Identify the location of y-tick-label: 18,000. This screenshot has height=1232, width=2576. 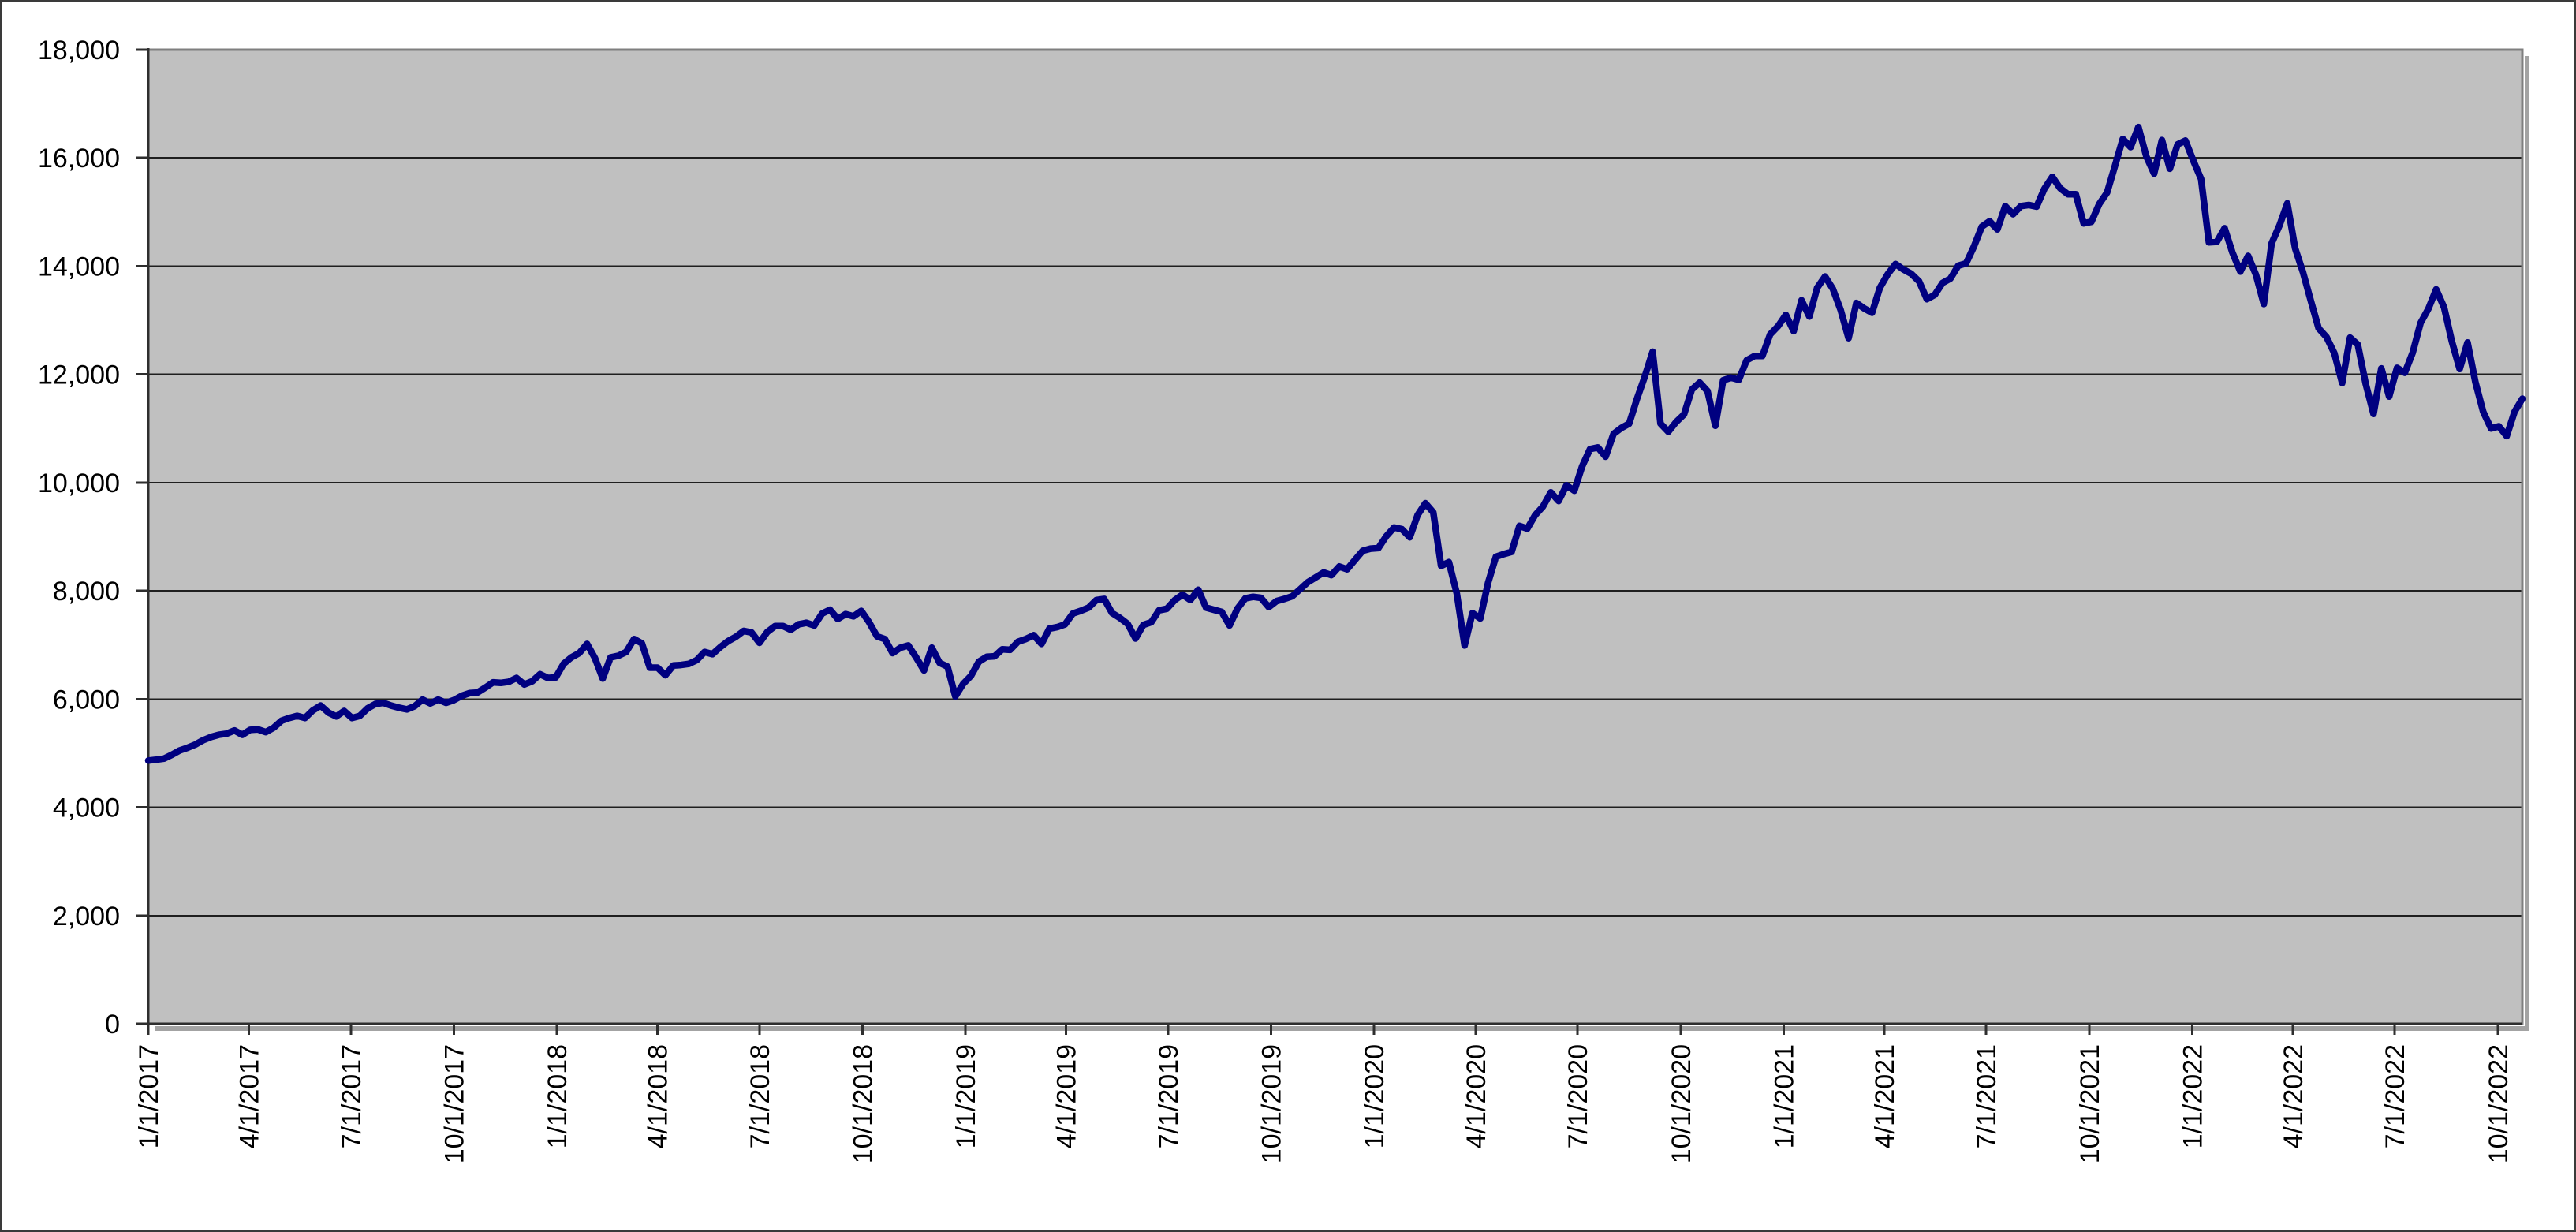
(79, 50).